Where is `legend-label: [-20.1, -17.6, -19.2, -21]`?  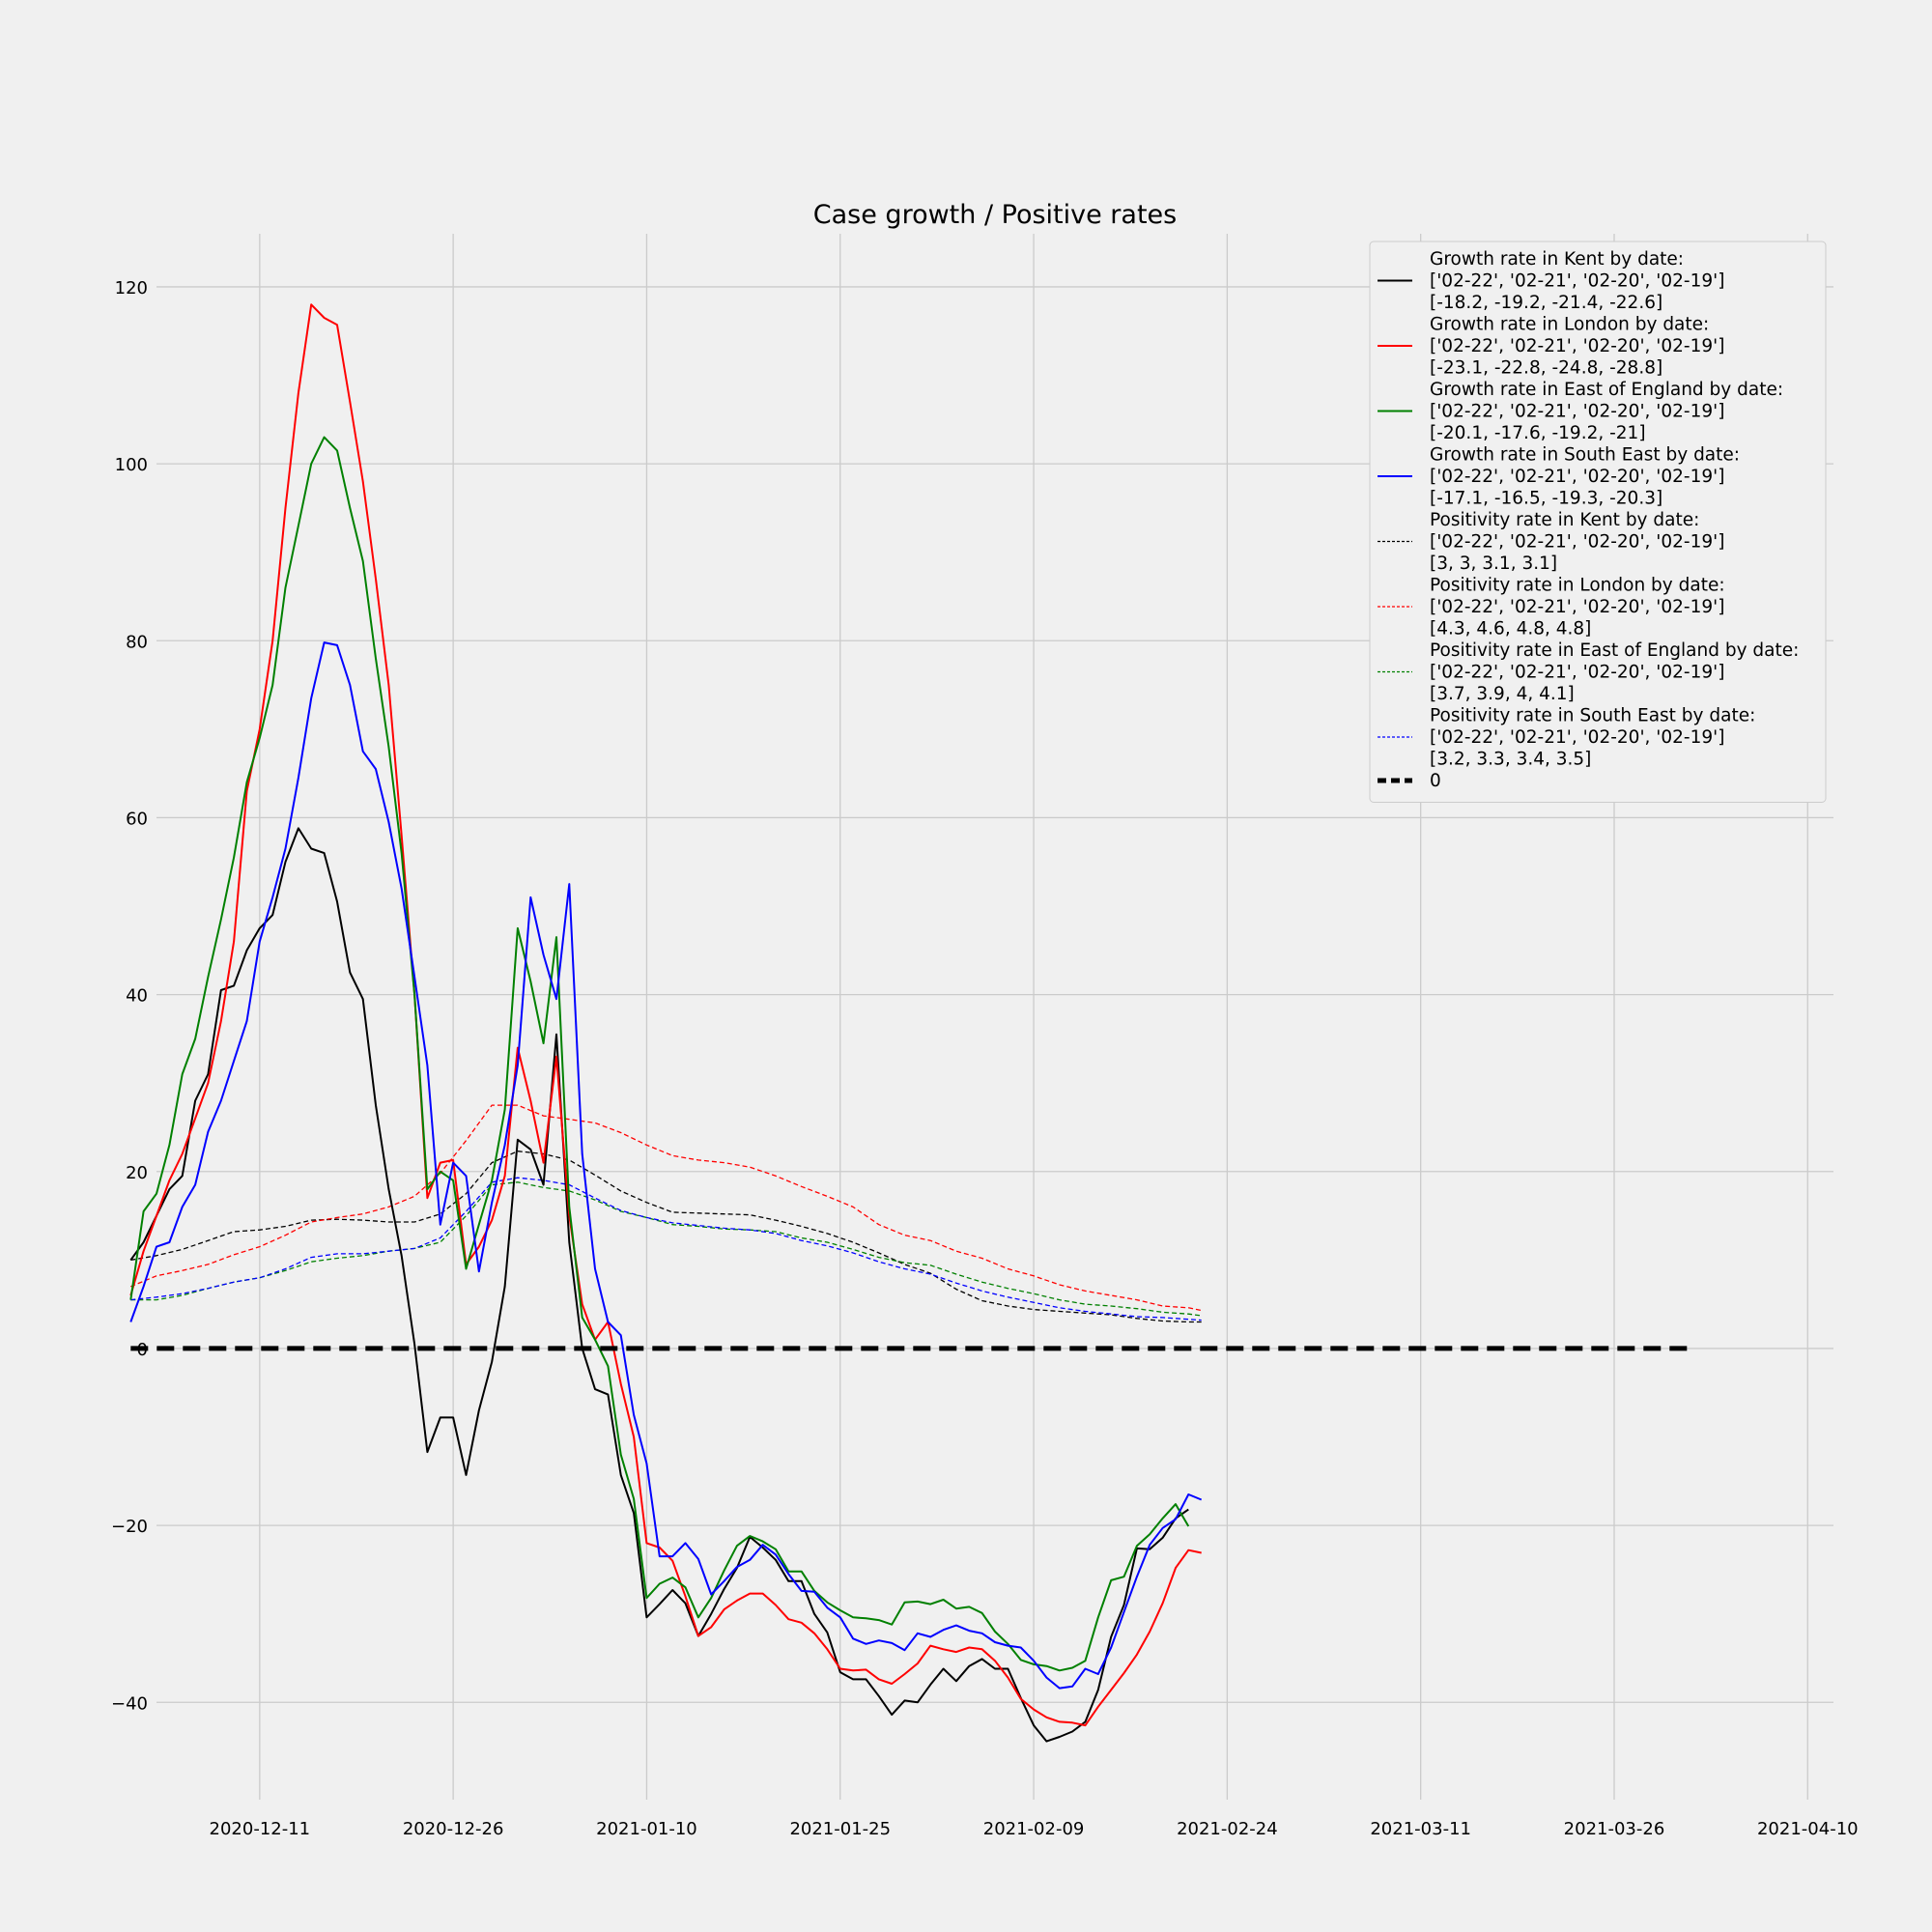 legend-label: [-20.1, -17.6, -19.2, -21] is located at coordinates (1538, 433).